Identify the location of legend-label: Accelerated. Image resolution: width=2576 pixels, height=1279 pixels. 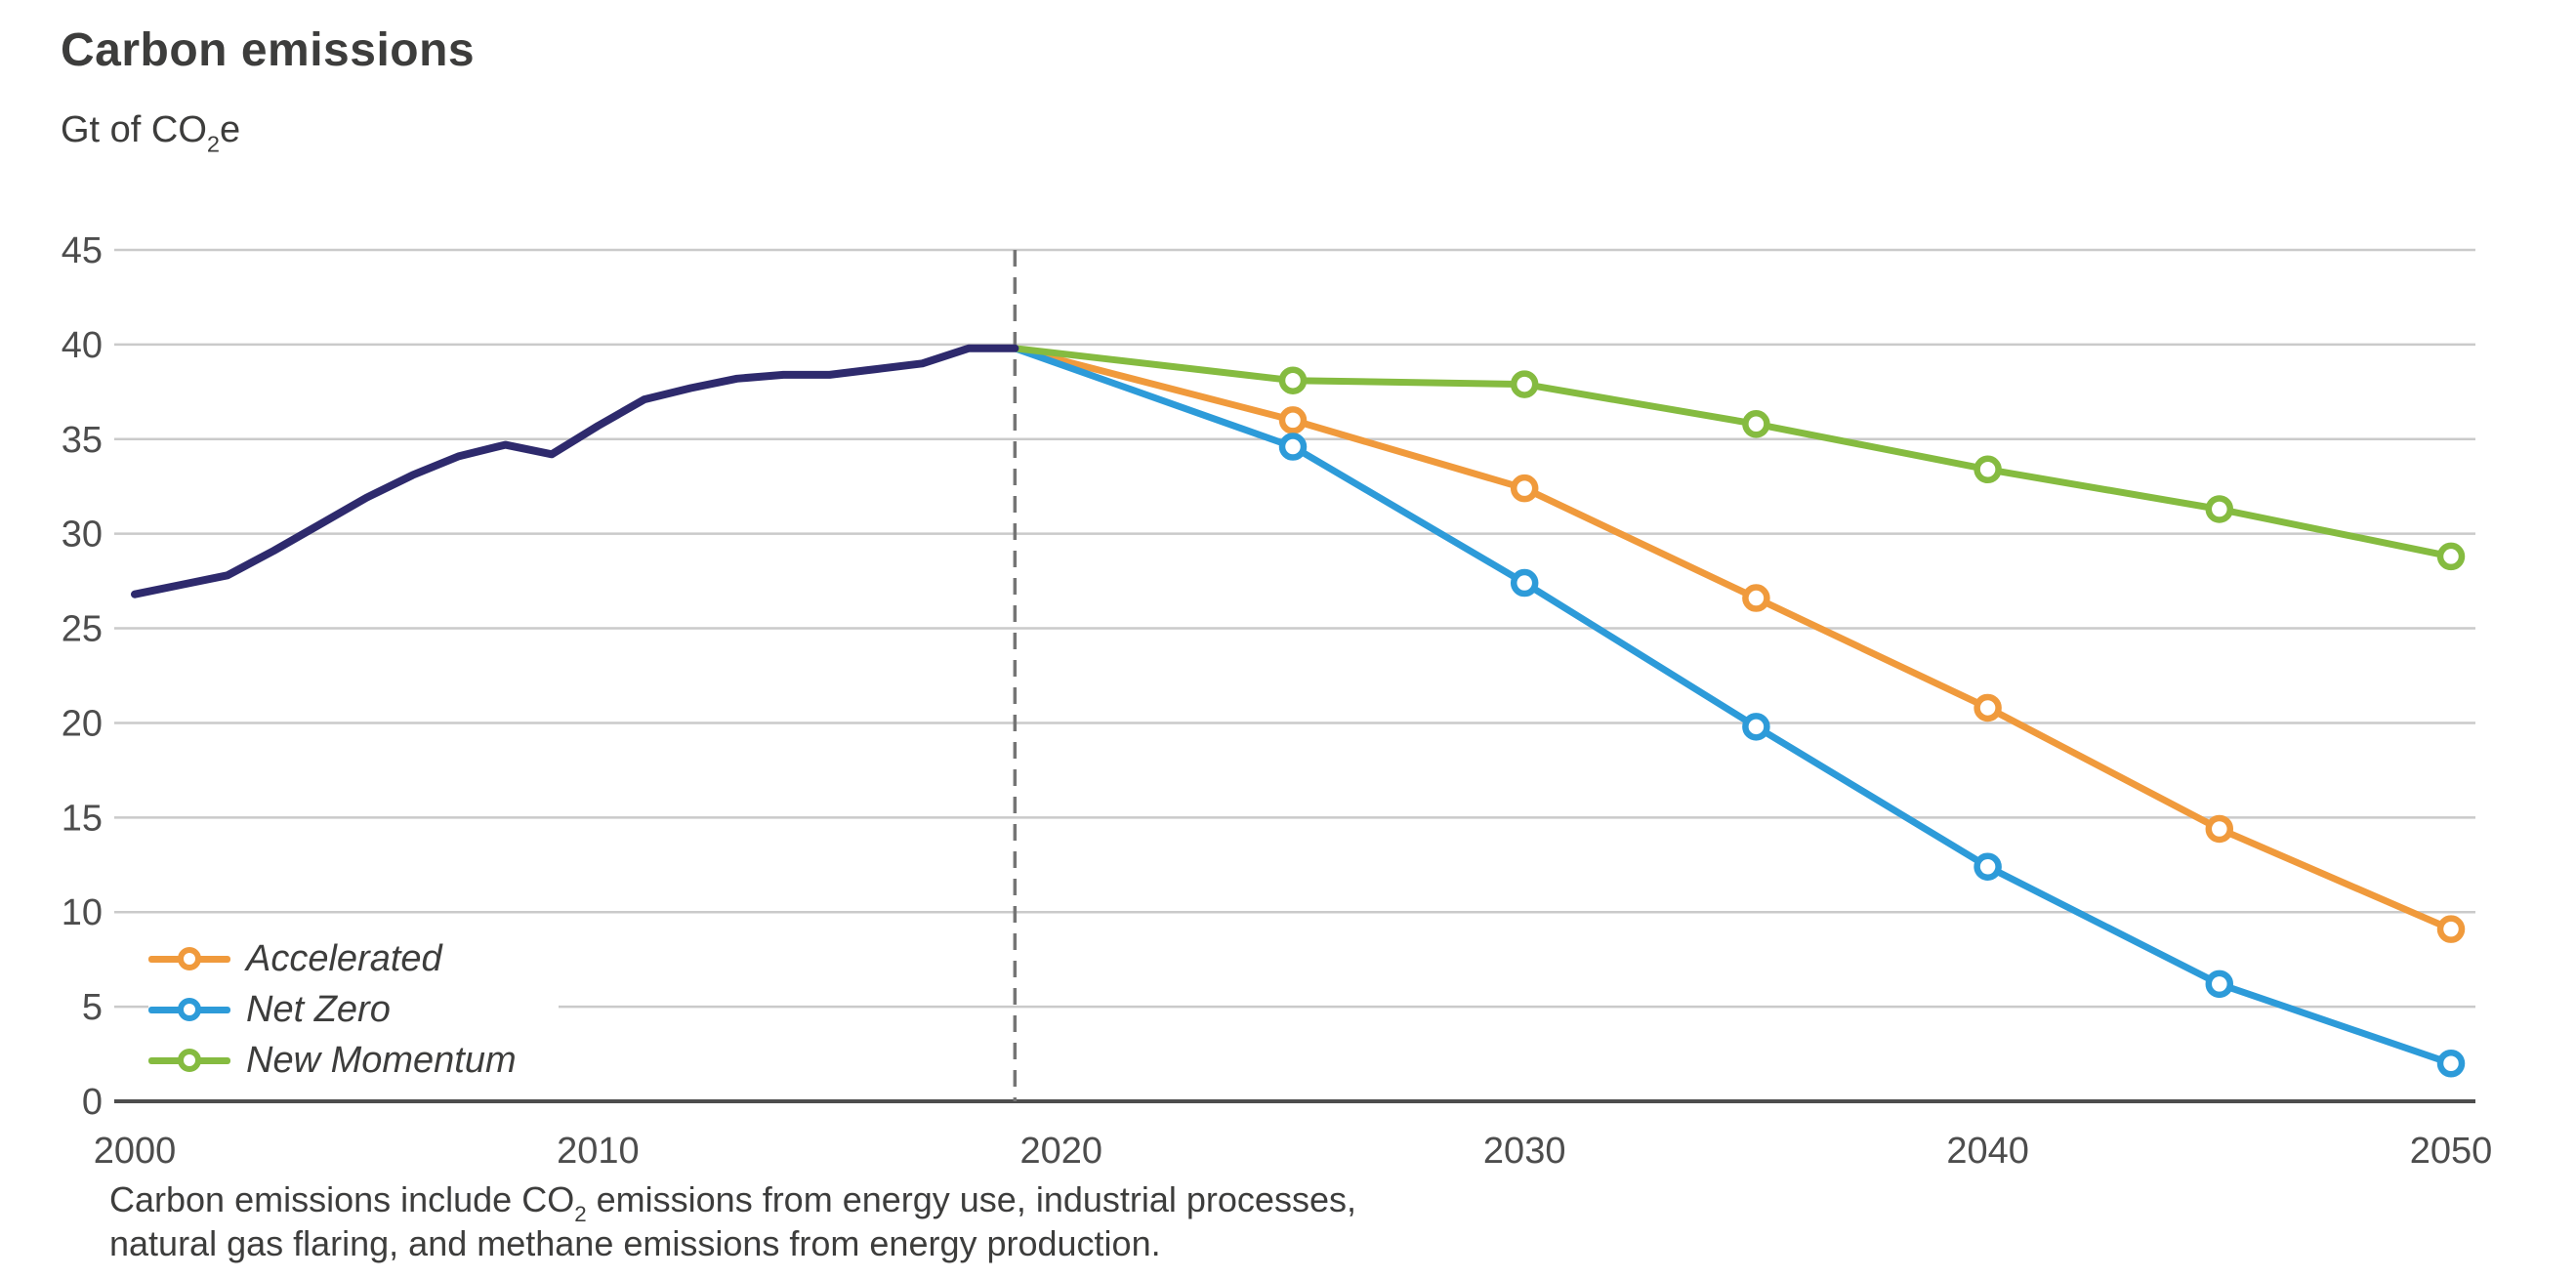
(344, 958).